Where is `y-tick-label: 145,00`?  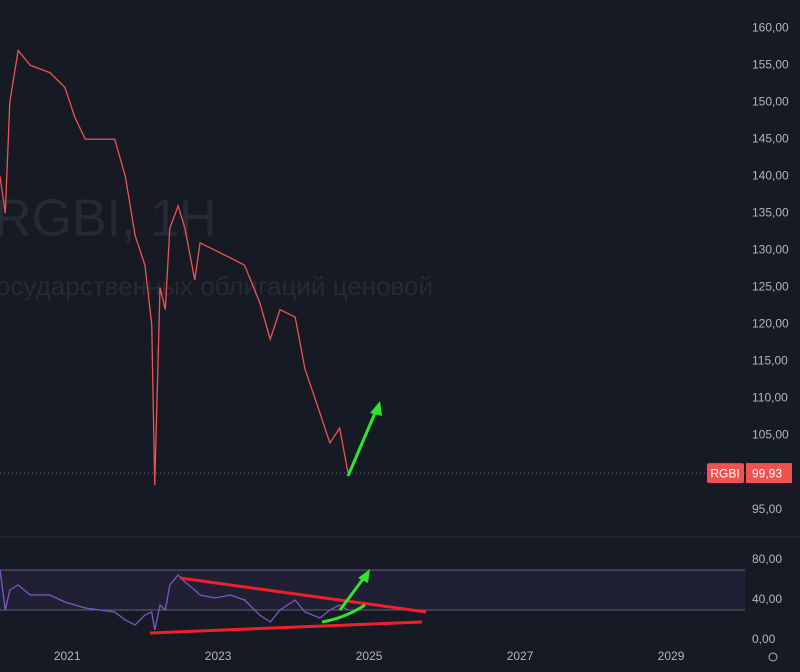
y-tick-label: 145,00 is located at coordinates (770, 138).